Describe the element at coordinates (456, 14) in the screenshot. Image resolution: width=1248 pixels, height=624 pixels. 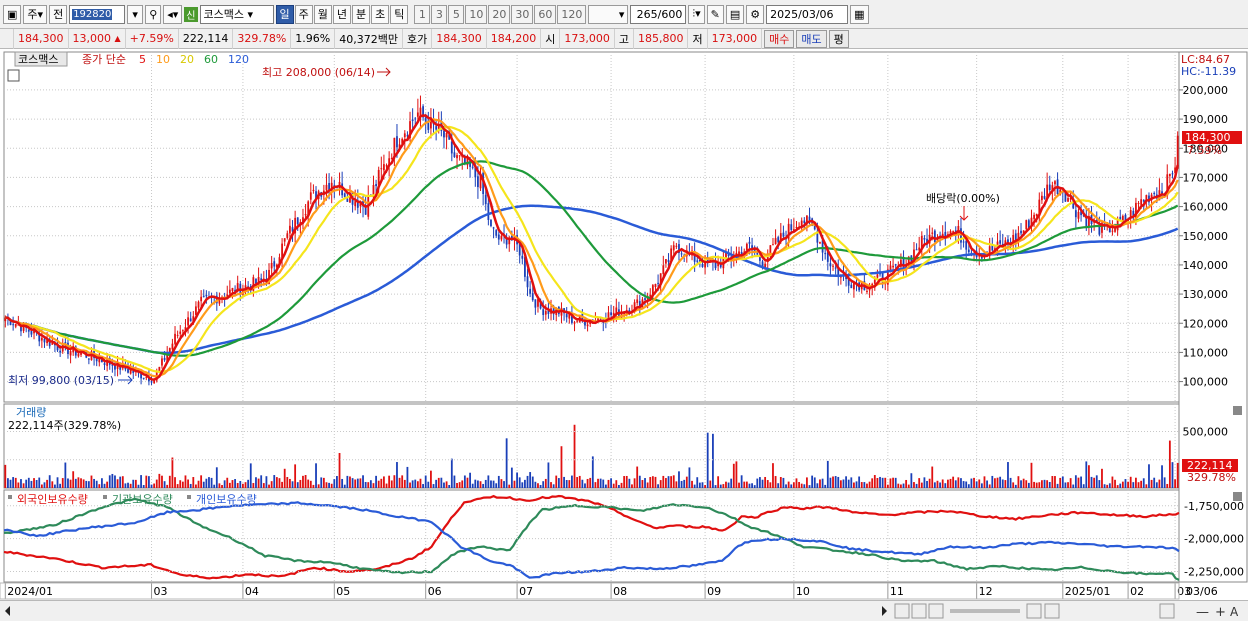
I see `interval-5: 5` at that location.